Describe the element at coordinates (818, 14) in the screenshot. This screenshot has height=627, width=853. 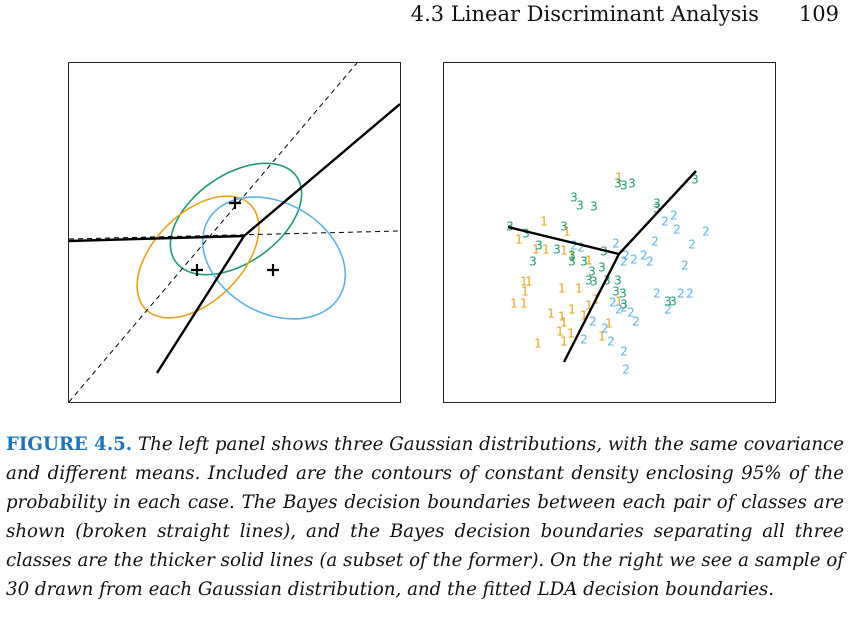
I see `page-number: 109` at that location.